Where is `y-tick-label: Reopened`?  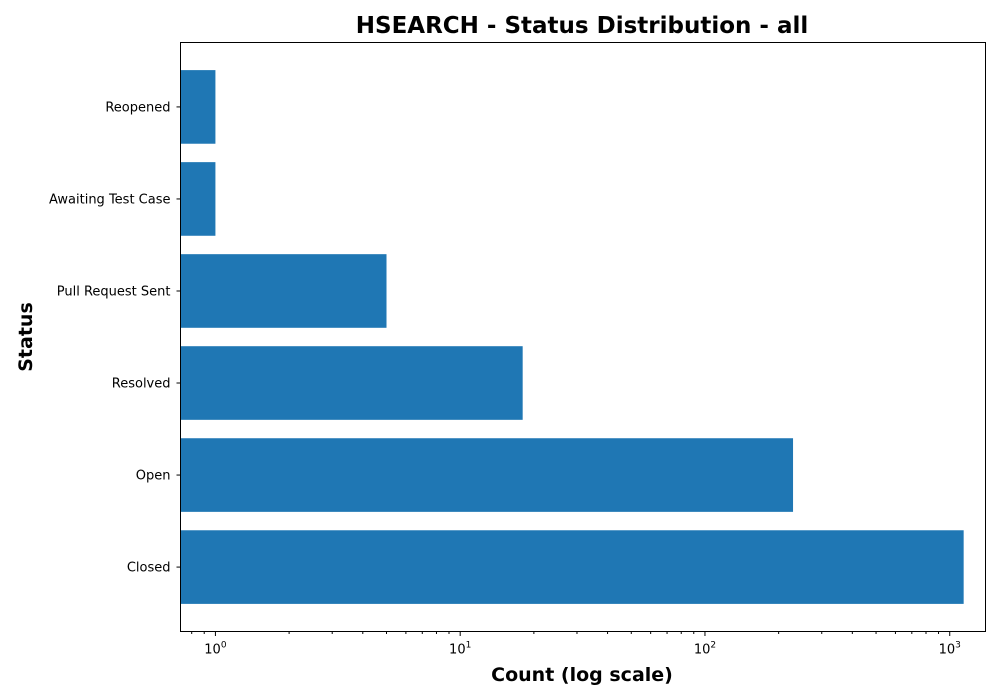
y-tick-label: Reopened is located at coordinates (137, 107).